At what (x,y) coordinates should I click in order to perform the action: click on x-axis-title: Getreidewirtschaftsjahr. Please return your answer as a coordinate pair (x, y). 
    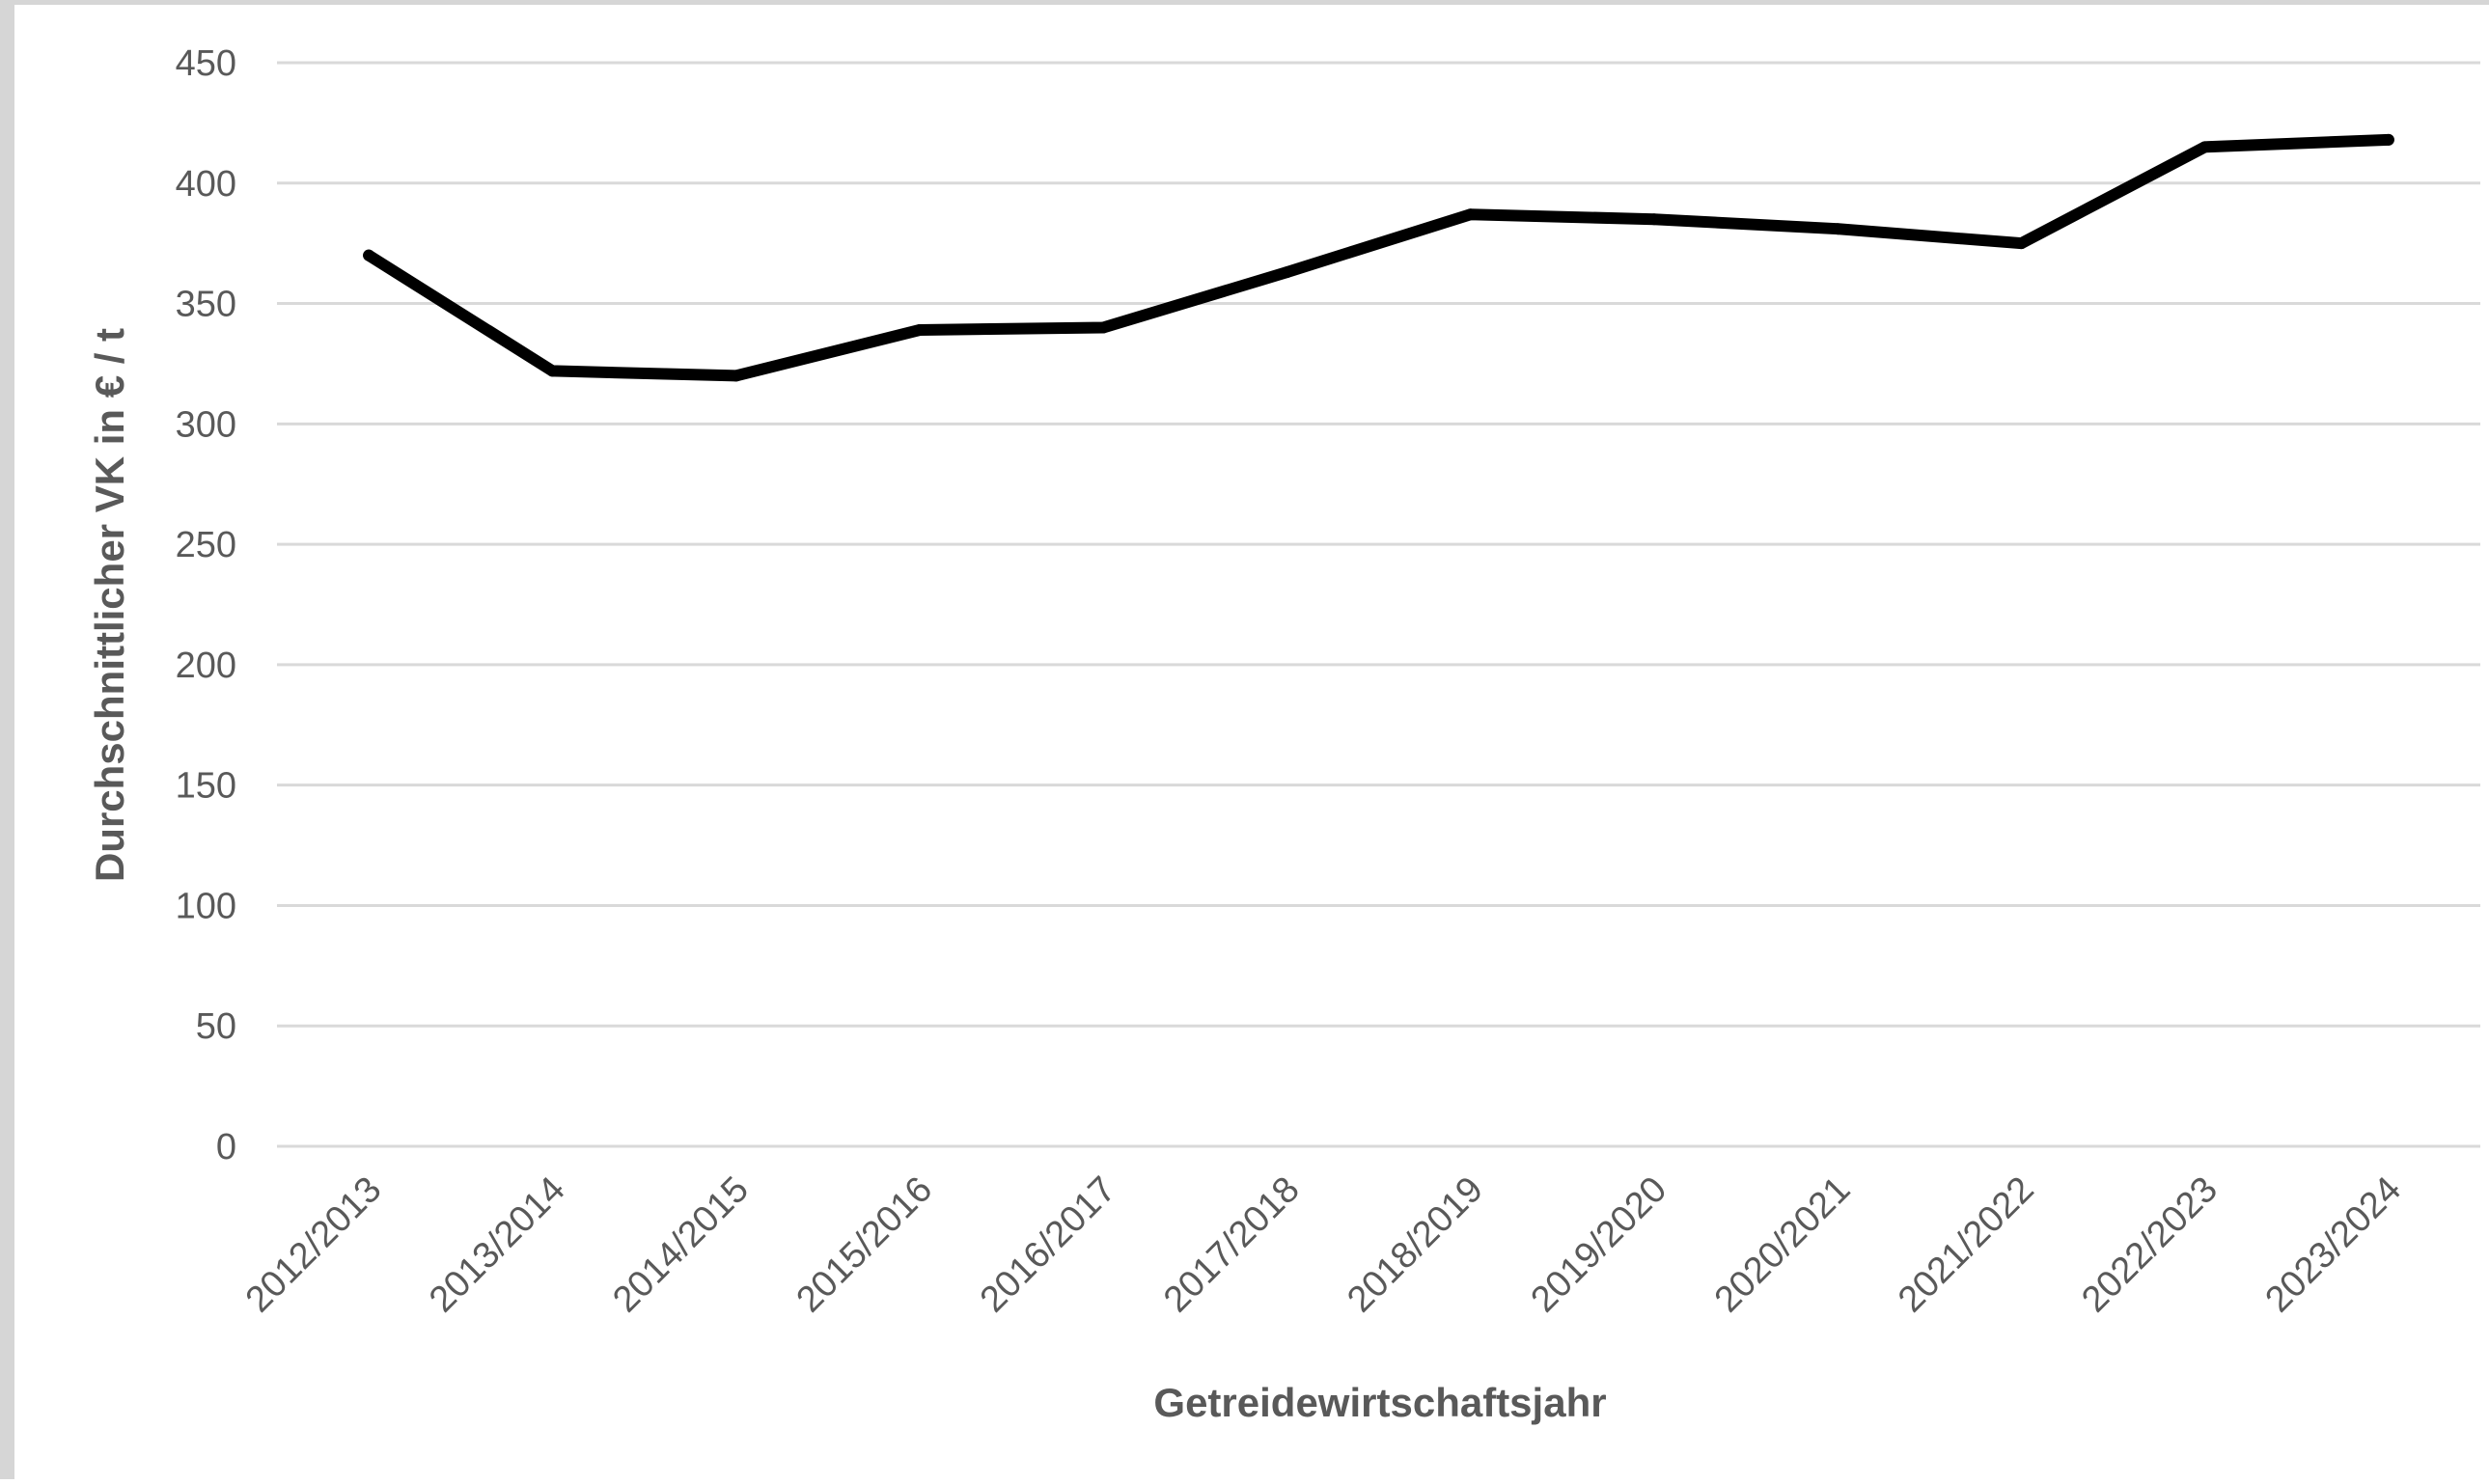
    Looking at the image, I should click on (1379, 1402).